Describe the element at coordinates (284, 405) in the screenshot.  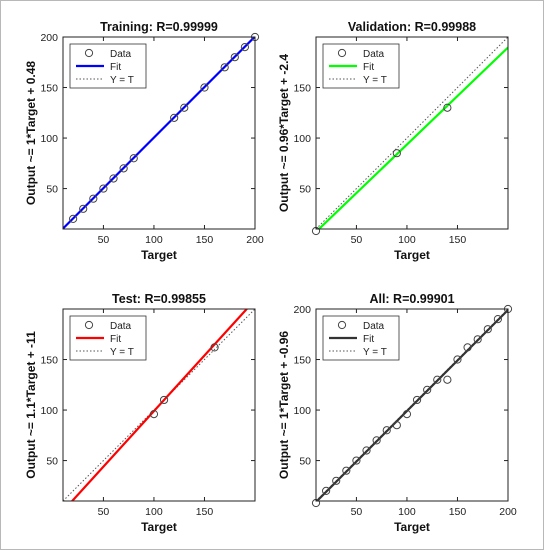
I see `y-axis-label: Output ~= 1*Target + -0.96` at that location.